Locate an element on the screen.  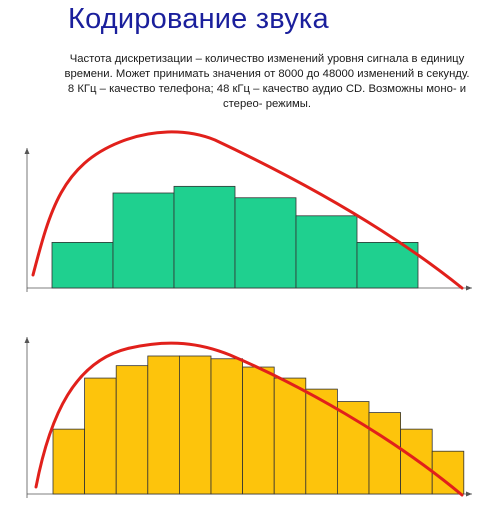
slide-title: Кодирование звука is located at coordinates (198, 19).